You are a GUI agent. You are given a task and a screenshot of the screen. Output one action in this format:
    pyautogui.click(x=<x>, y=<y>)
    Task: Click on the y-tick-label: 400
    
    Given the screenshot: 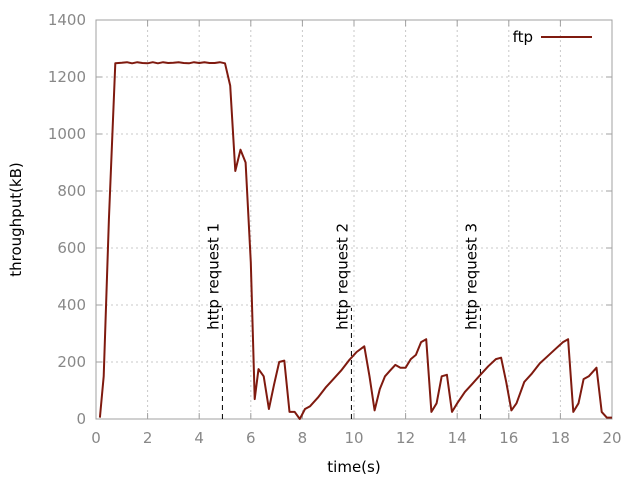 What is the action you would take?
    pyautogui.click(x=71, y=305)
    